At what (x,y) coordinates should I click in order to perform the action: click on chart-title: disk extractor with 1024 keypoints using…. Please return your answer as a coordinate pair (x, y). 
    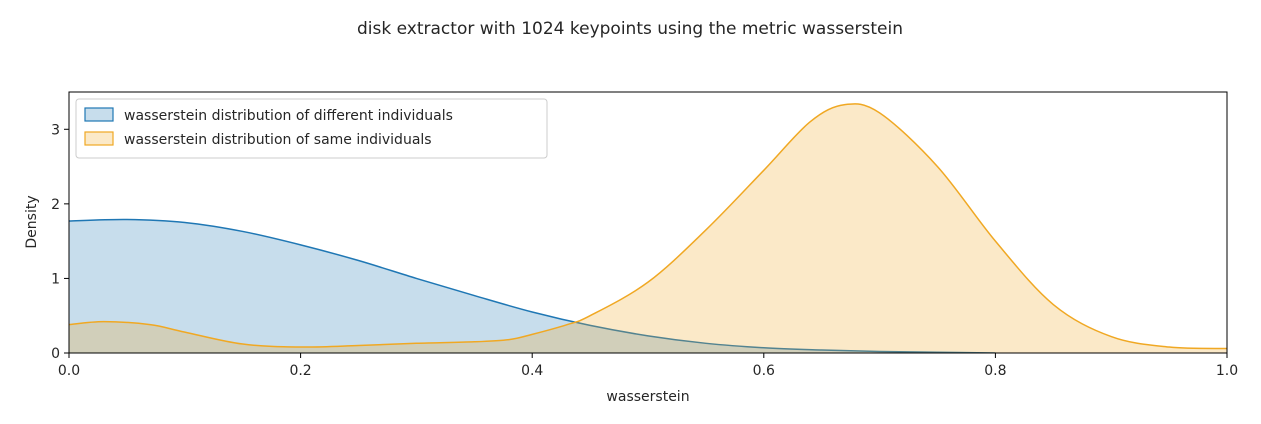
    Looking at the image, I should click on (630, 29).